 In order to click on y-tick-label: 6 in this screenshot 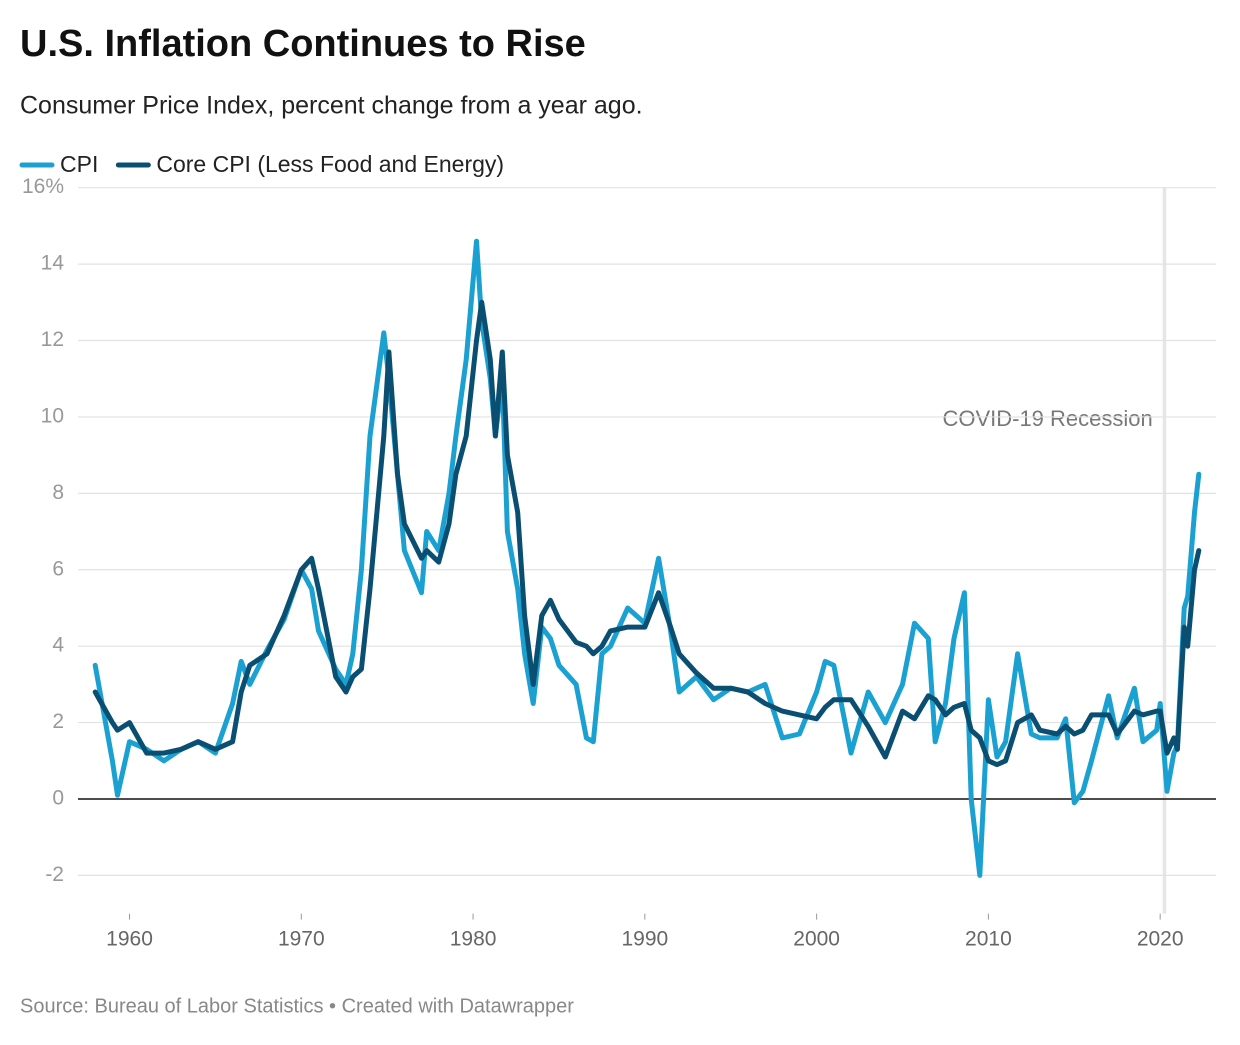, I will do `click(58, 568)`.